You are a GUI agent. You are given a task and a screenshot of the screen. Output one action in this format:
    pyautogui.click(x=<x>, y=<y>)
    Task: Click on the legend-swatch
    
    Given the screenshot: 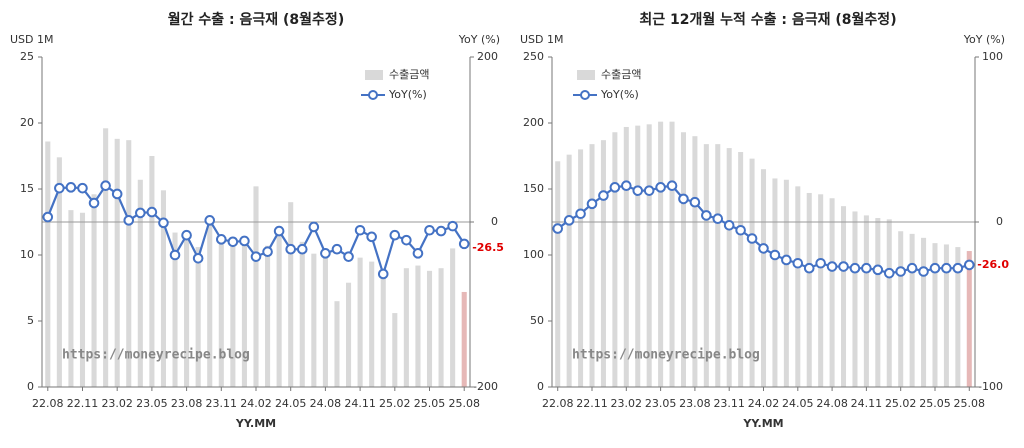 What is the action you would take?
    pyautogui.click(x=374, y=75)
    